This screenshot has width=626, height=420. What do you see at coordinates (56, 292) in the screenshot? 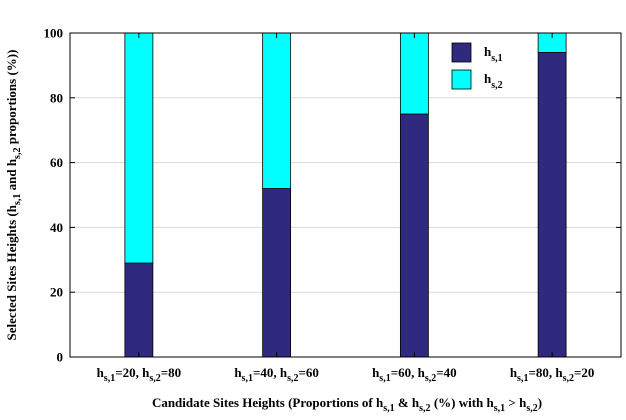
I see `y-tick-label: 20` at bounding box center [56, 292].